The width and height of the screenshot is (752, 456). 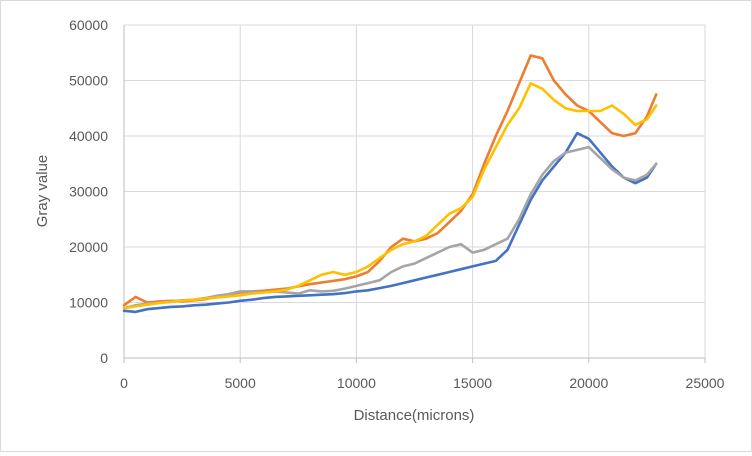 I want to click on y-tick-label: 60000, so click(x=88, y=25).